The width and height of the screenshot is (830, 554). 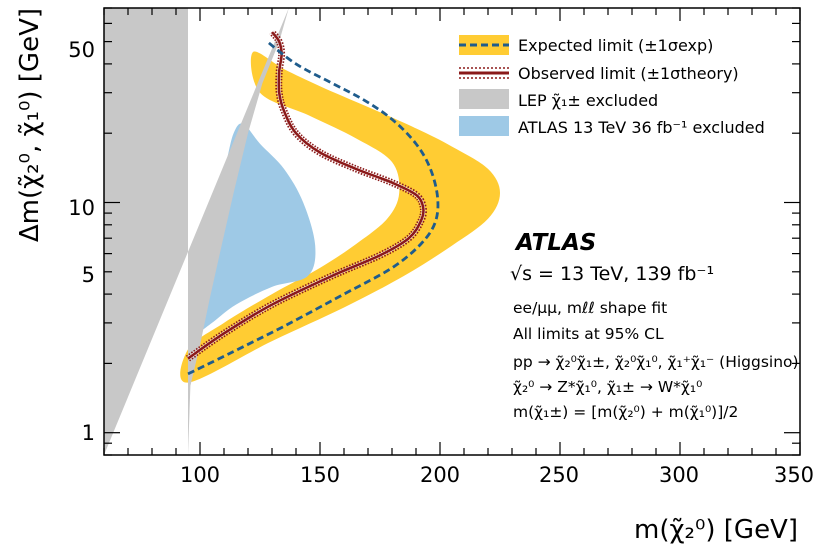 What do you see at coordinates (590, 308) in the screenshot?
I see `annotation-line-1: ee/μμ, mℓℓ shape fit` at bounding box center [590, 308].